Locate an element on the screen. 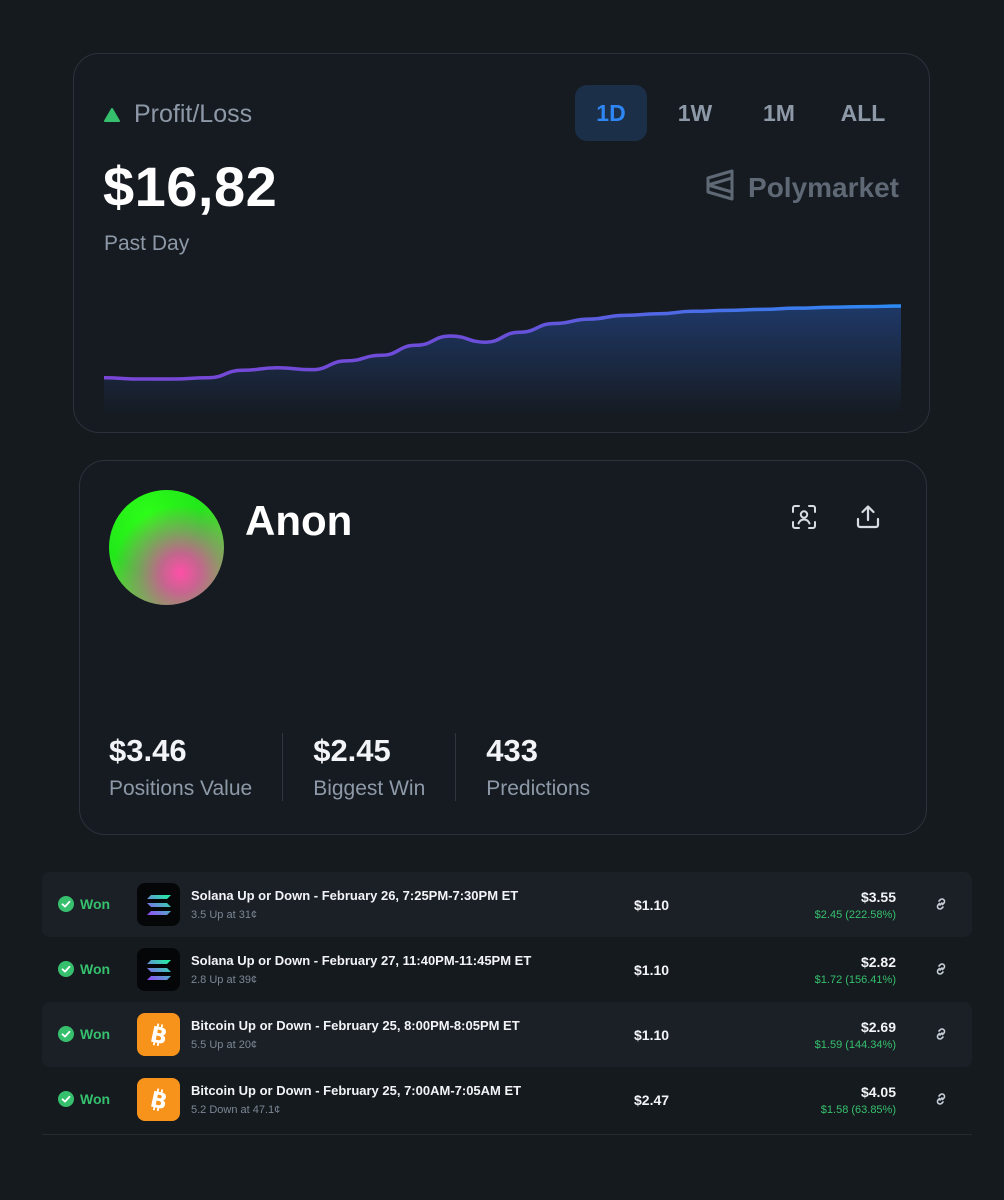  tab-1m: 1M is located at coordinates (779, 112).